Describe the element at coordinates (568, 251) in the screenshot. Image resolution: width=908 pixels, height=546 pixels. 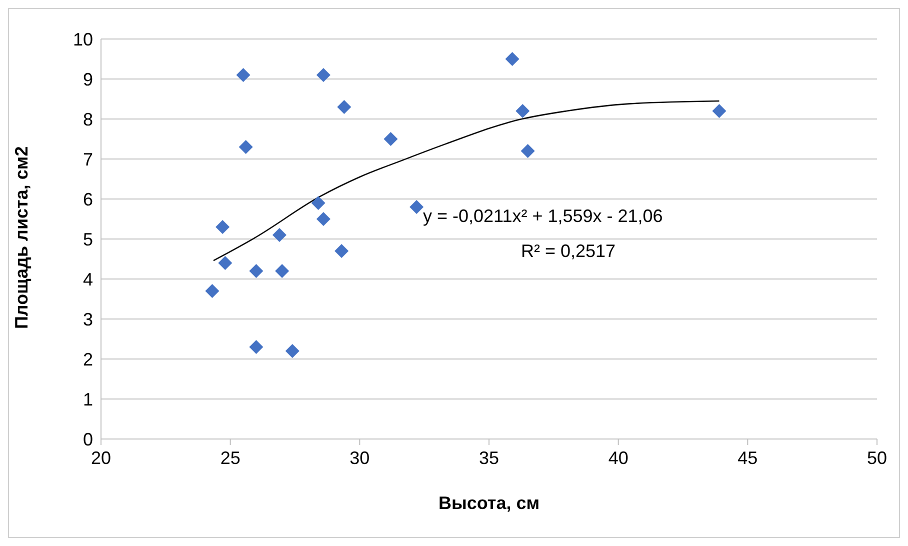
I see `annotation: R² = 0,2517` at that location.